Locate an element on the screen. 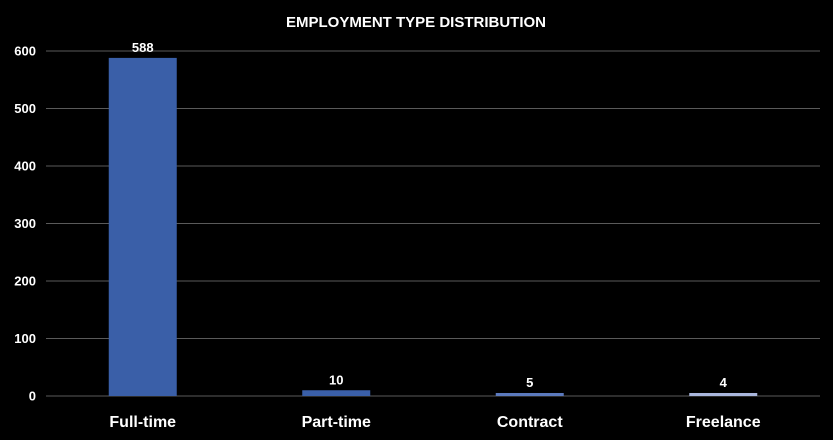 The width and height of the screenshot is (833, 440). data-label: 5 is located at coordinates (529, 382).